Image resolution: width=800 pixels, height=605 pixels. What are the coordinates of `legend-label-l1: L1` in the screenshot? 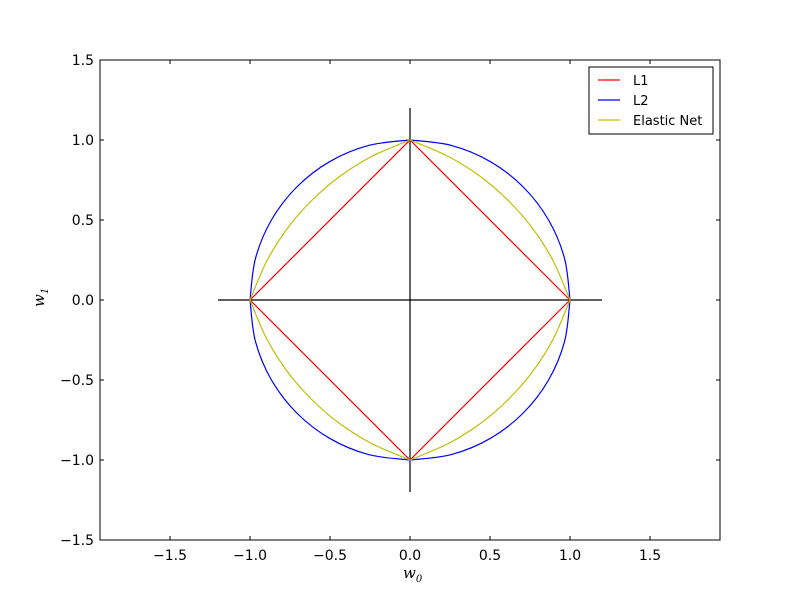 It's located at (641, 81).